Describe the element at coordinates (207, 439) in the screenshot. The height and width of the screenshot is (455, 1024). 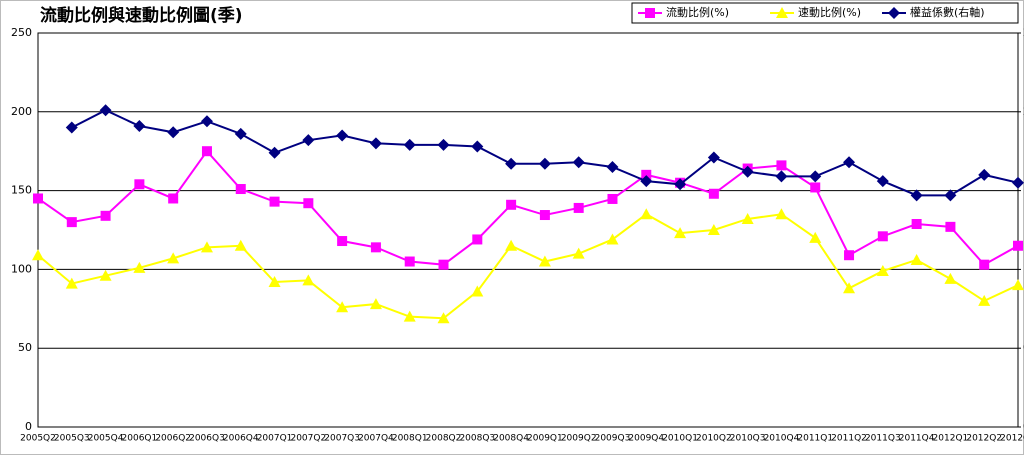
I see `x-tick-label: 2006Q3` at that location.